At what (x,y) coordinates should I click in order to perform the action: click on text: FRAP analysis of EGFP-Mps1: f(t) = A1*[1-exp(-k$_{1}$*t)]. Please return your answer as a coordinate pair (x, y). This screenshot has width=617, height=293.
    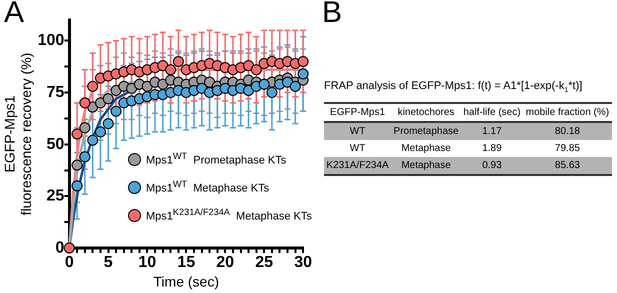
    Looking at the image, I should click on (453, 87).